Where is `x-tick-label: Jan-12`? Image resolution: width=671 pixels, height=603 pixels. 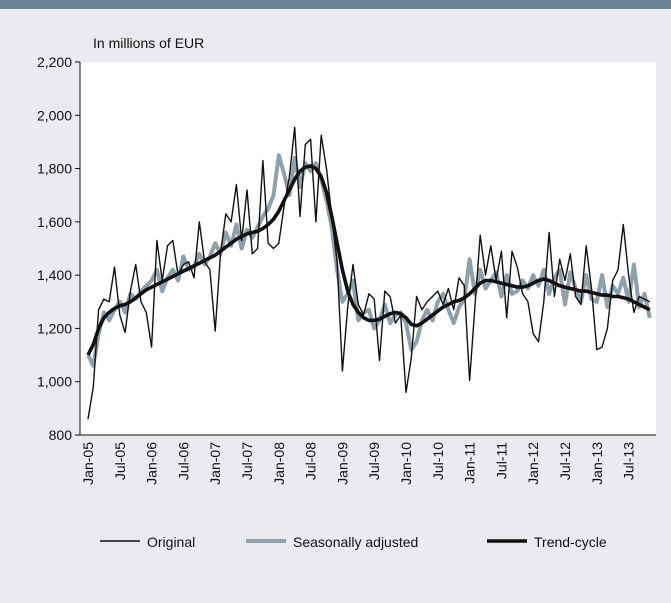
x-tick-label: Jan-12 is located at coordinates (533, 463).